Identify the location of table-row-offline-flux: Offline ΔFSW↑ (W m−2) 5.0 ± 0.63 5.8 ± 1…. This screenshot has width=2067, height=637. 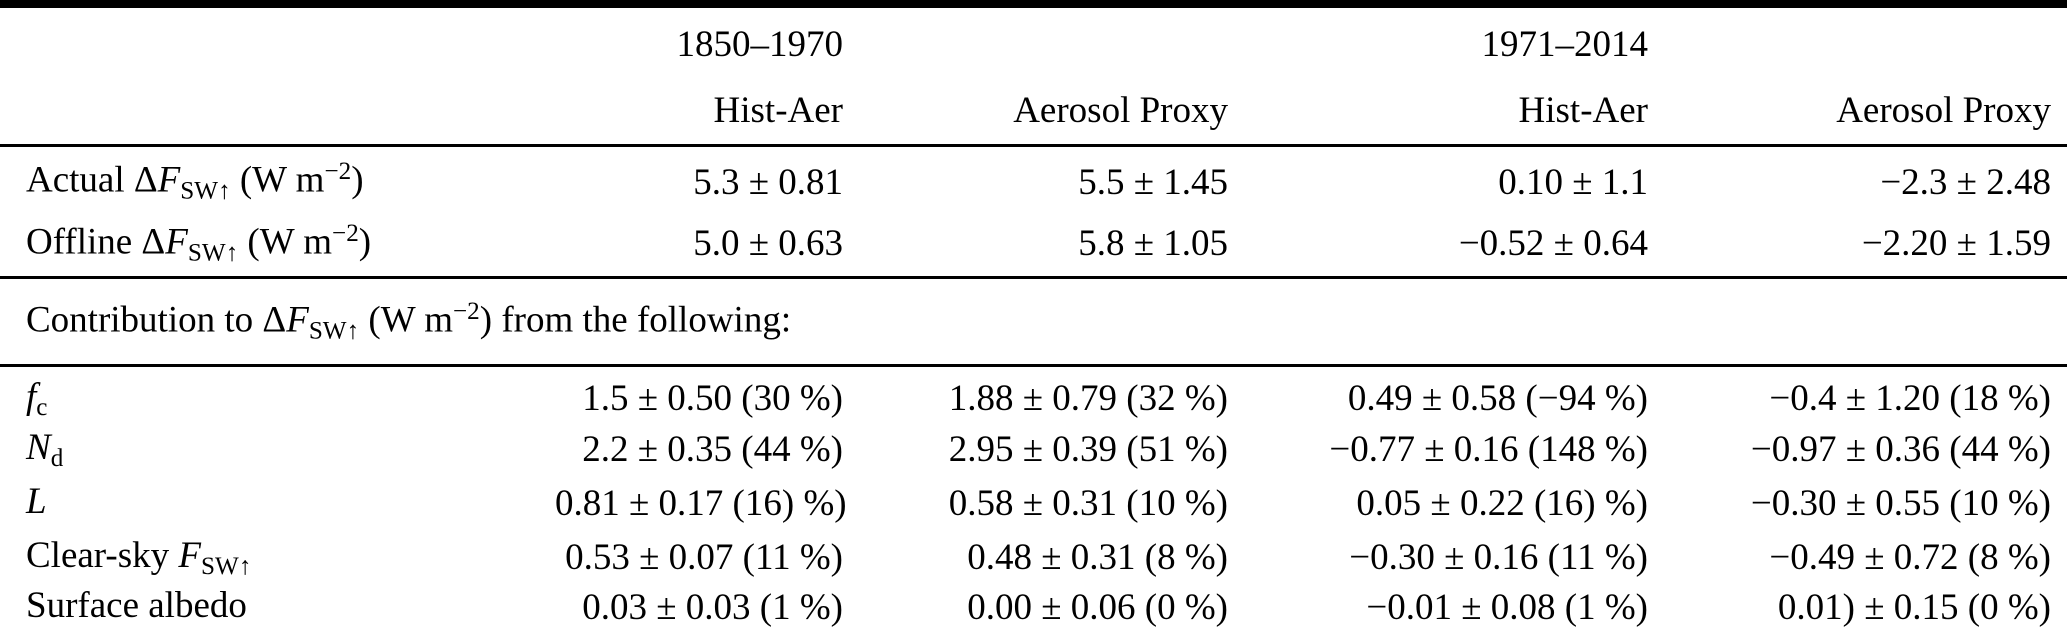
(1033, 245).